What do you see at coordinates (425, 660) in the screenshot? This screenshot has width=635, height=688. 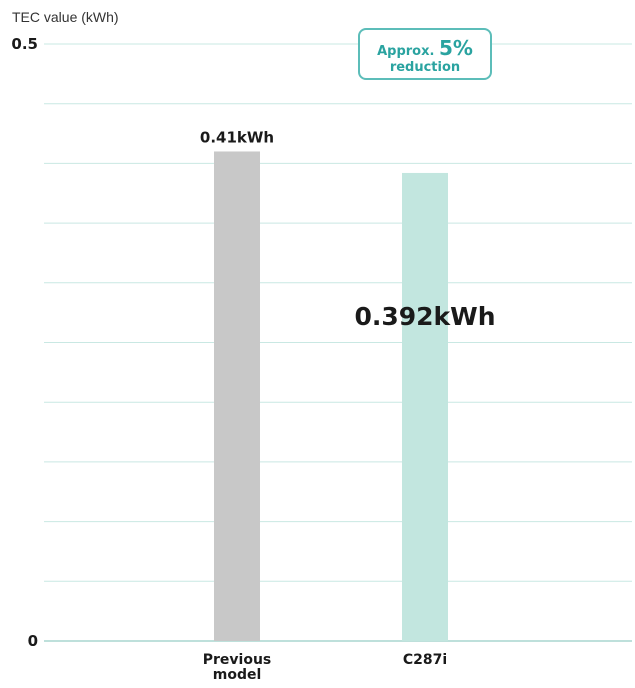 I see `x-tick-label: C287i` at bounding box center [425, 660].